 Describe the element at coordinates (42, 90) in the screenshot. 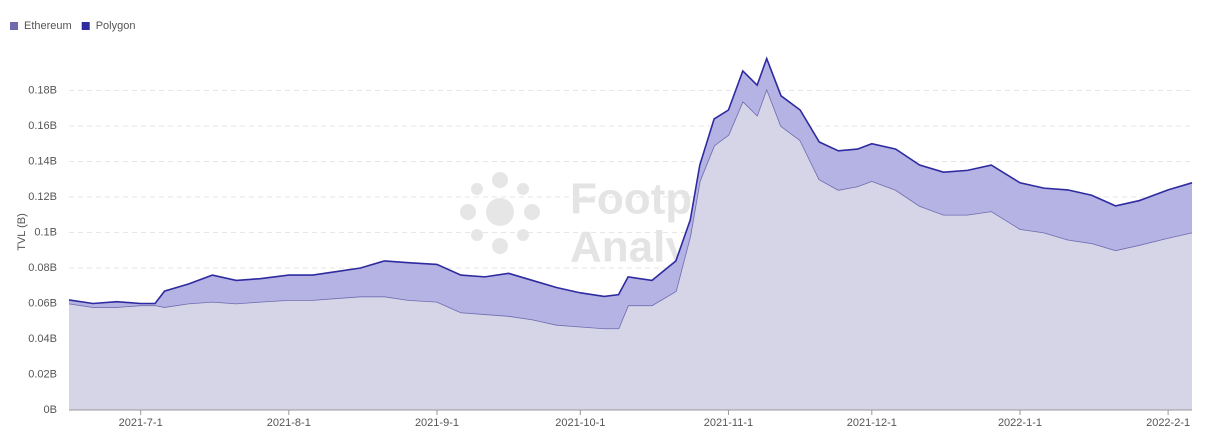

I see `y-tick-label: 0.18B` at that location.